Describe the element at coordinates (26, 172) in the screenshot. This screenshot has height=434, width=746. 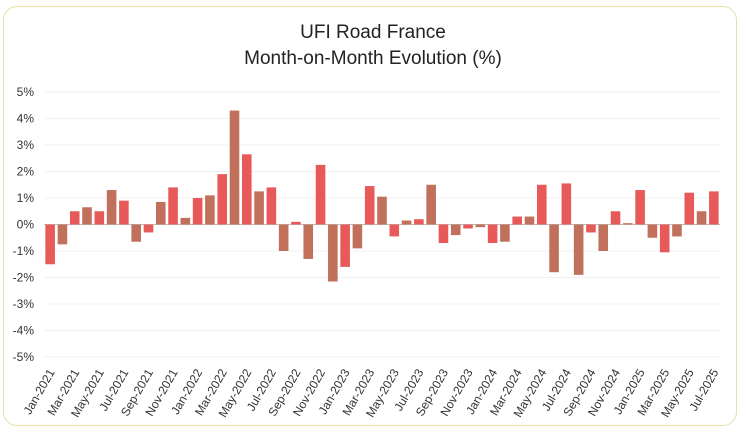
I see `y-tick-label: 2%` at that location.